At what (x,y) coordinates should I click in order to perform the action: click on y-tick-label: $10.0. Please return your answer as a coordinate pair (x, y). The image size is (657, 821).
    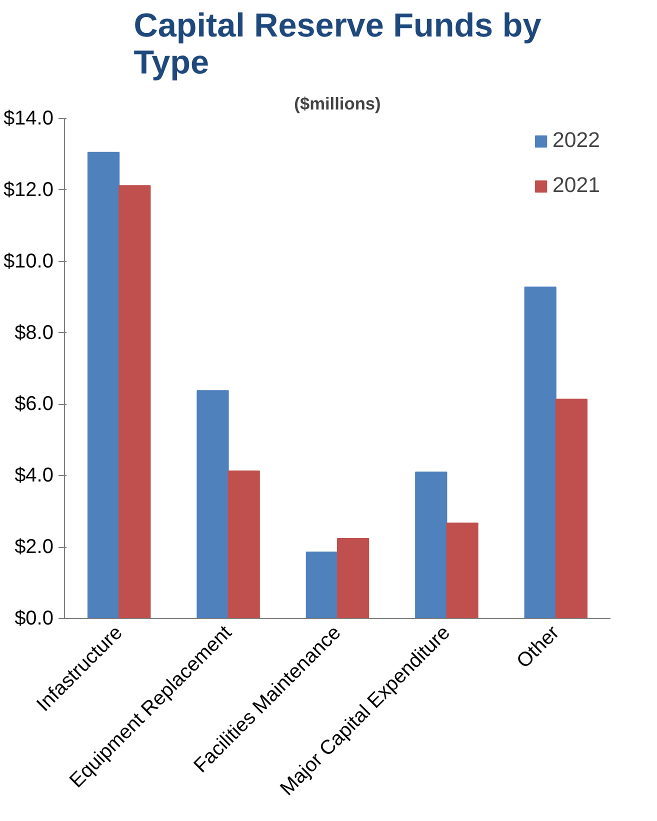
    Looking at the image, I should click on (28, 261).